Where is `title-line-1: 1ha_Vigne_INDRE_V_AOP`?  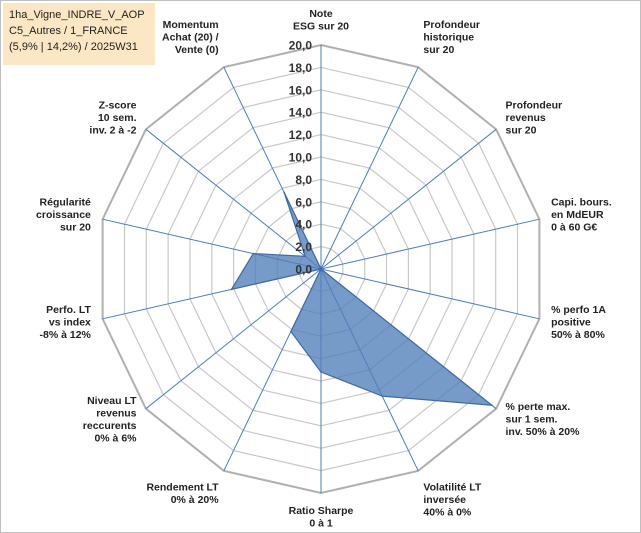
title-line-1: 1ha_Vigne_INDRE_V_AOP is located at coordinates (77, 15).